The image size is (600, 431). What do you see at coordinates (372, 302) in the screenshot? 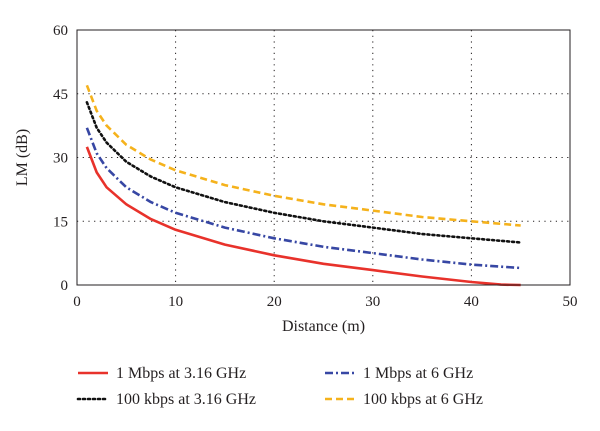
I see `x-tick-label: 30` at bounding box center [372, 302].